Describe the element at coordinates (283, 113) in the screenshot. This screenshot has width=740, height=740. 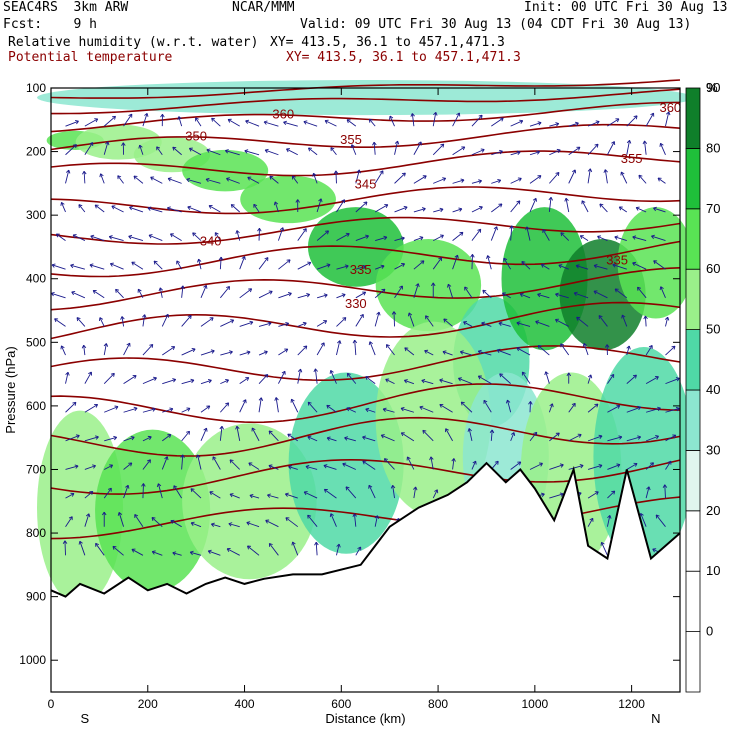
I see `contour-label: 360` at that location.